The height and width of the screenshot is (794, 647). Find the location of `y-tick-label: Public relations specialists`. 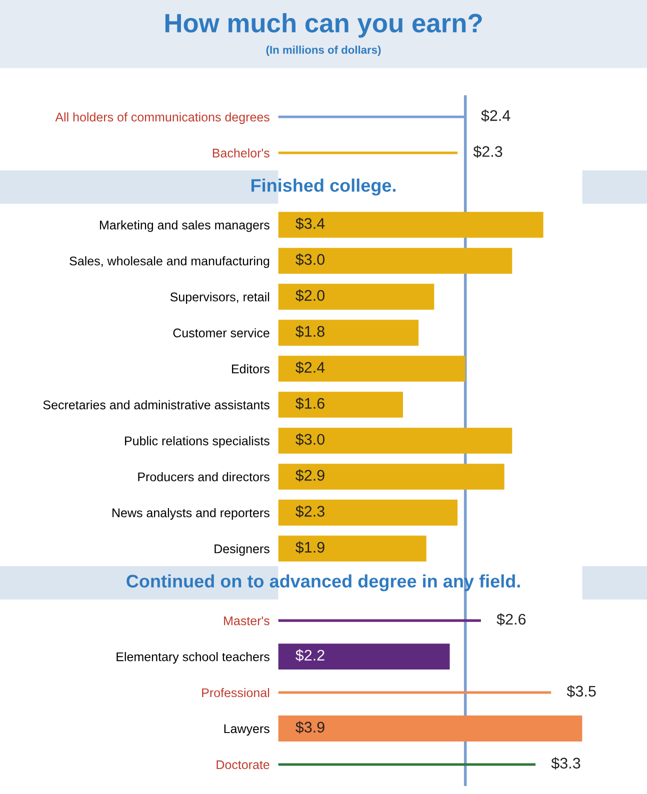

y-tick-label: Public relations specialists is located at coordinates (197, 442).